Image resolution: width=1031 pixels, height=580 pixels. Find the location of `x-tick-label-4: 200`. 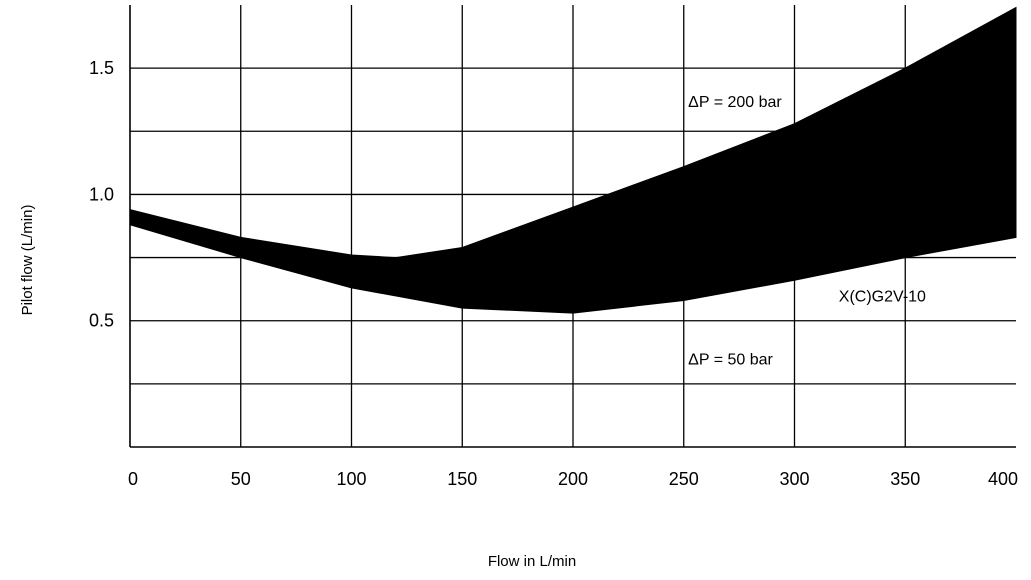

x-tick-label-4: 200 is located at coordinates (573, 479).